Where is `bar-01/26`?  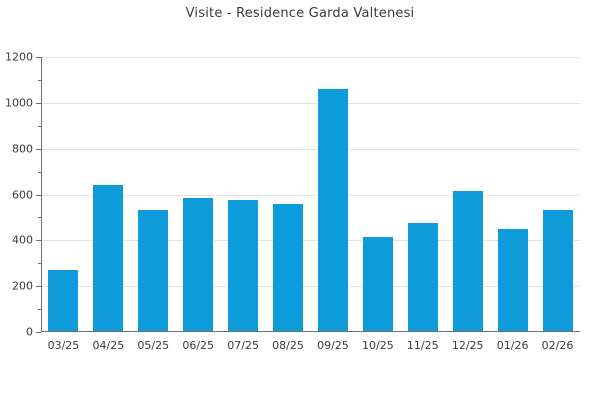
bar-01/26 is located at coordinates (512, 280).